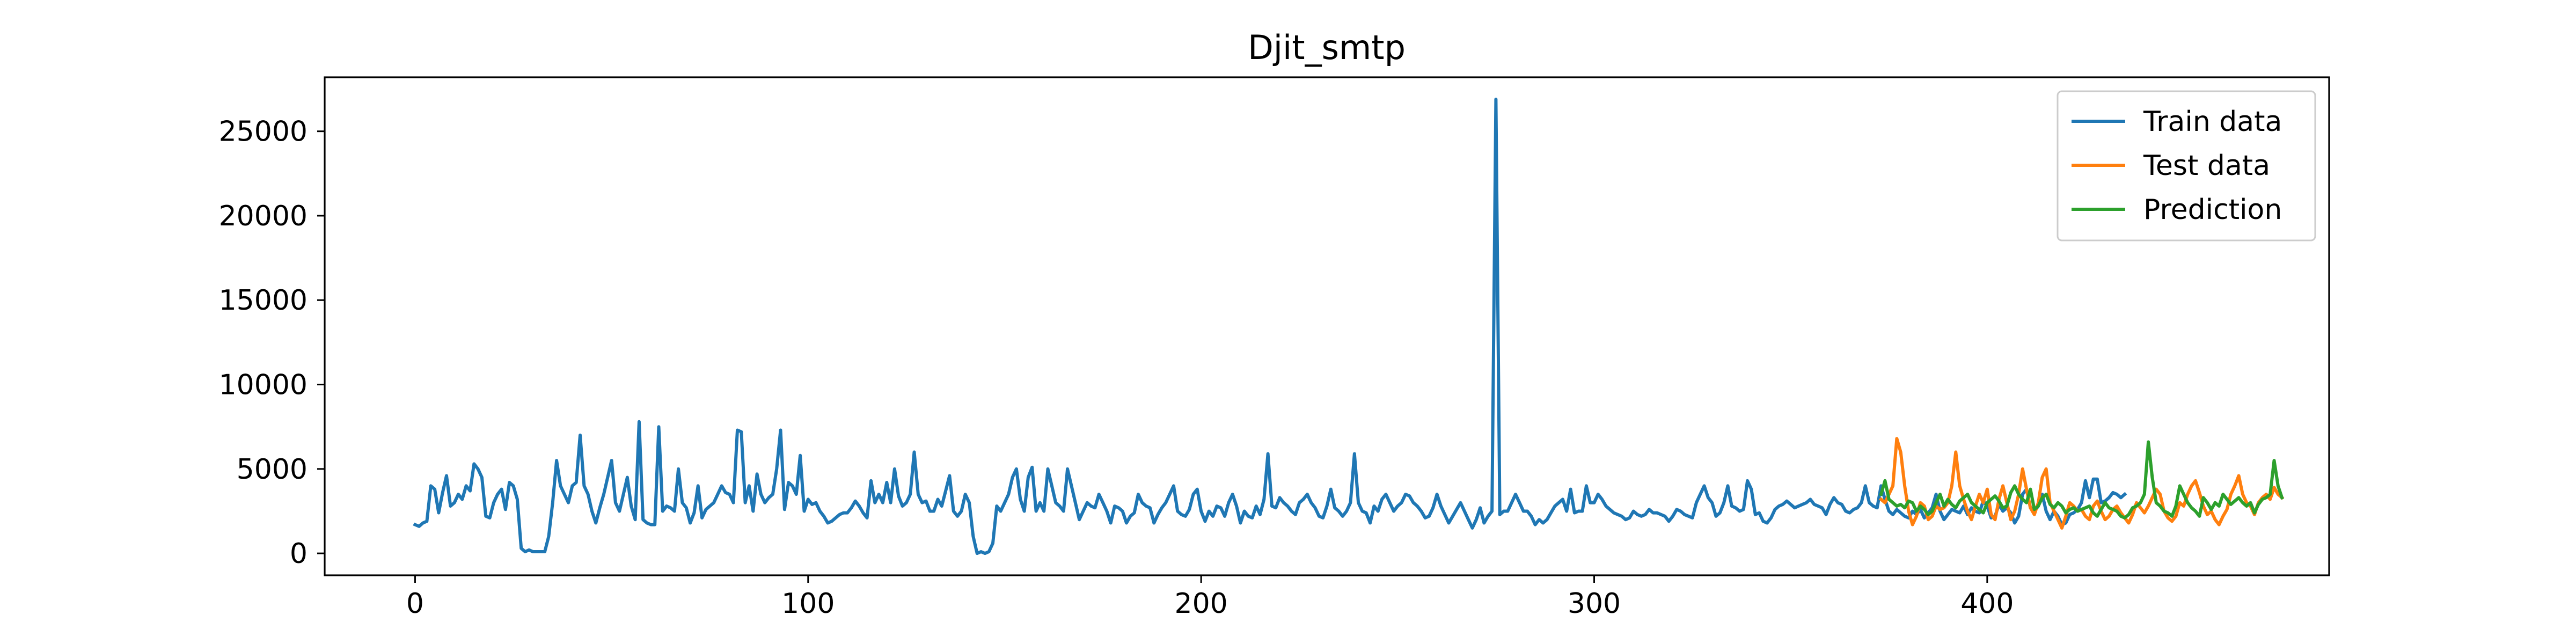 The height and width of the screenshot is (644, 2576). Describe the element at coordinates (1327, 47) in the screenshot. I see `chart-title: Djit_smtp` at that location.